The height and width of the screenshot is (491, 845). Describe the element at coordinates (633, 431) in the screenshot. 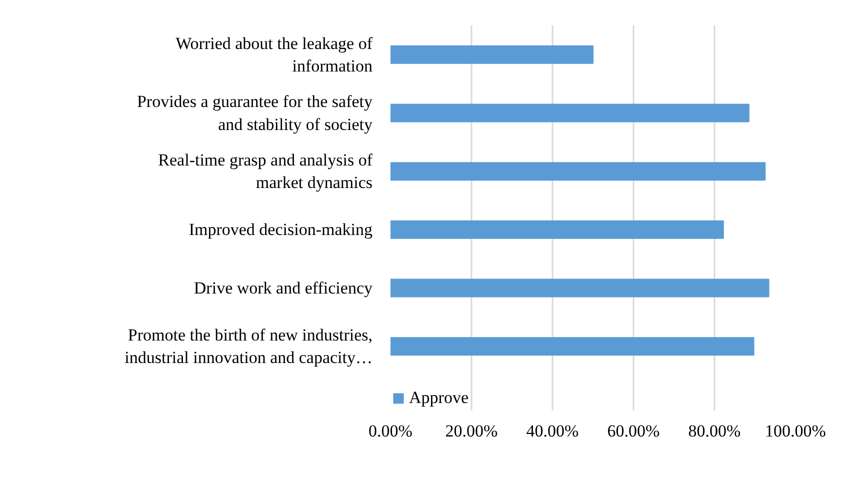

I see `x-tick-label: 60.00%` at that location.